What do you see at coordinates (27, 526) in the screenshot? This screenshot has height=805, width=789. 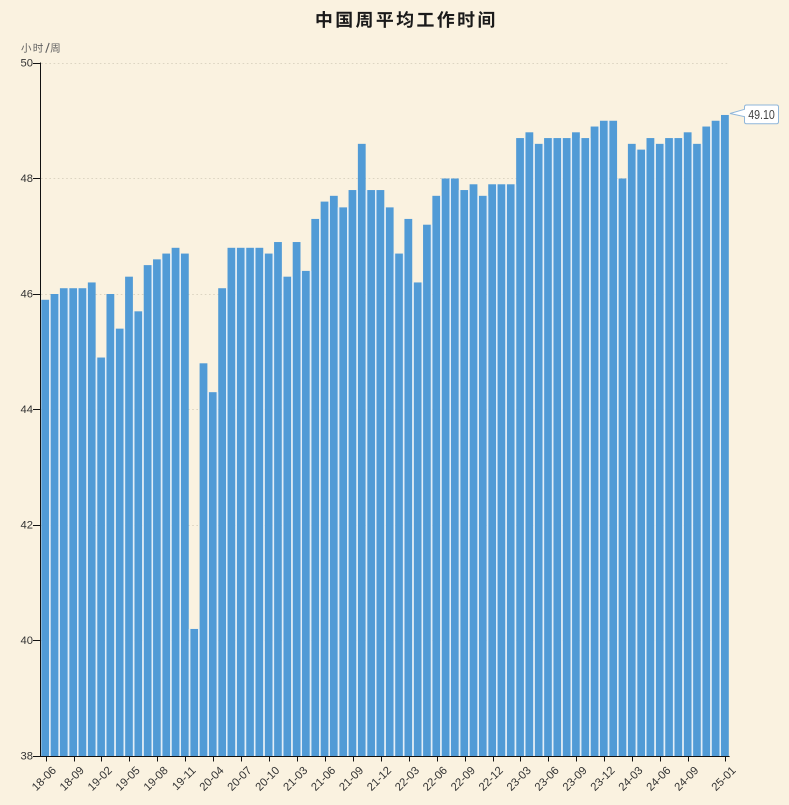 I see `svg-text: 42` at bounding box center [27, 526].